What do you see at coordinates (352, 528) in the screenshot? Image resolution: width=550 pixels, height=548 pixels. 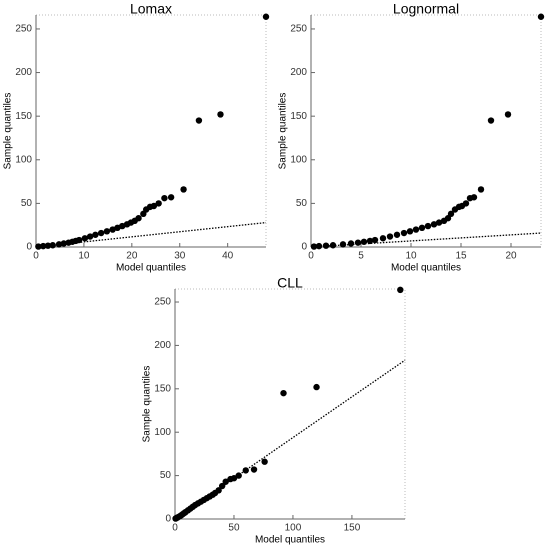 I see `x-tick-label: 150` at bounding box center [352, 528].